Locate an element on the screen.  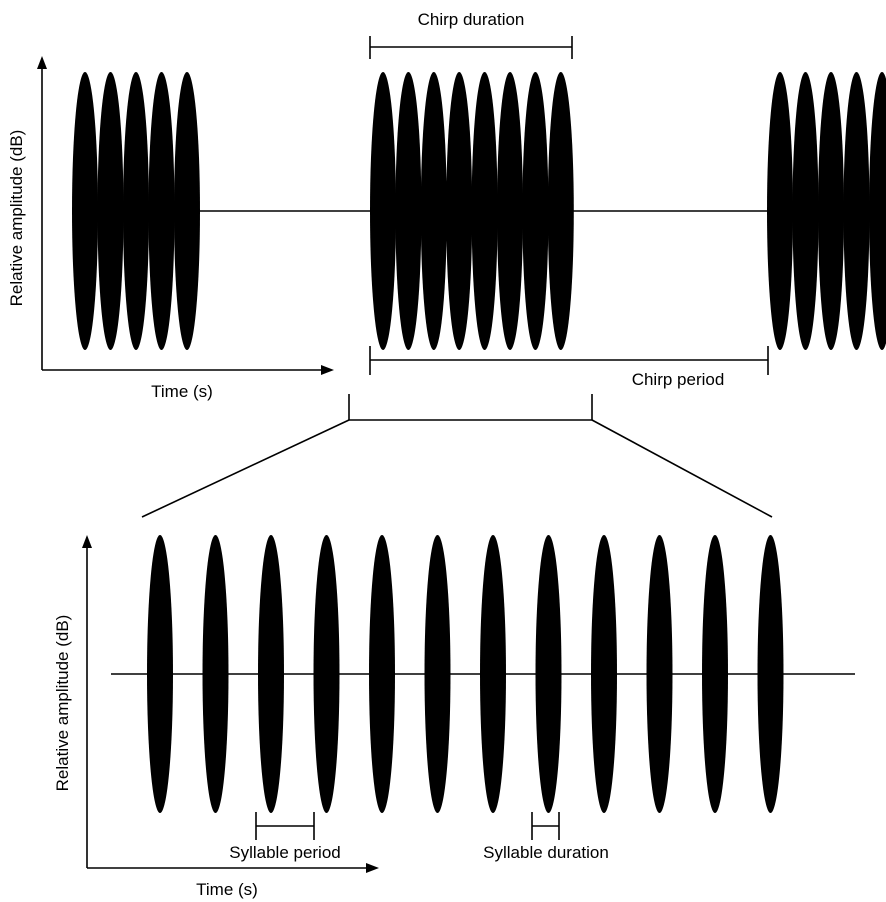
bottom-y-axis-label: Relative amplitude (dB) is located at coordinates (62, 703).